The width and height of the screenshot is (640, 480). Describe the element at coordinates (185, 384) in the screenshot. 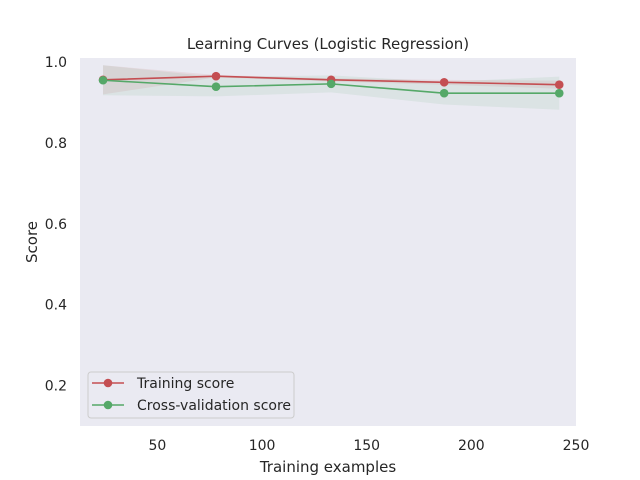

I see `legend-label-training: Training score` at that location.